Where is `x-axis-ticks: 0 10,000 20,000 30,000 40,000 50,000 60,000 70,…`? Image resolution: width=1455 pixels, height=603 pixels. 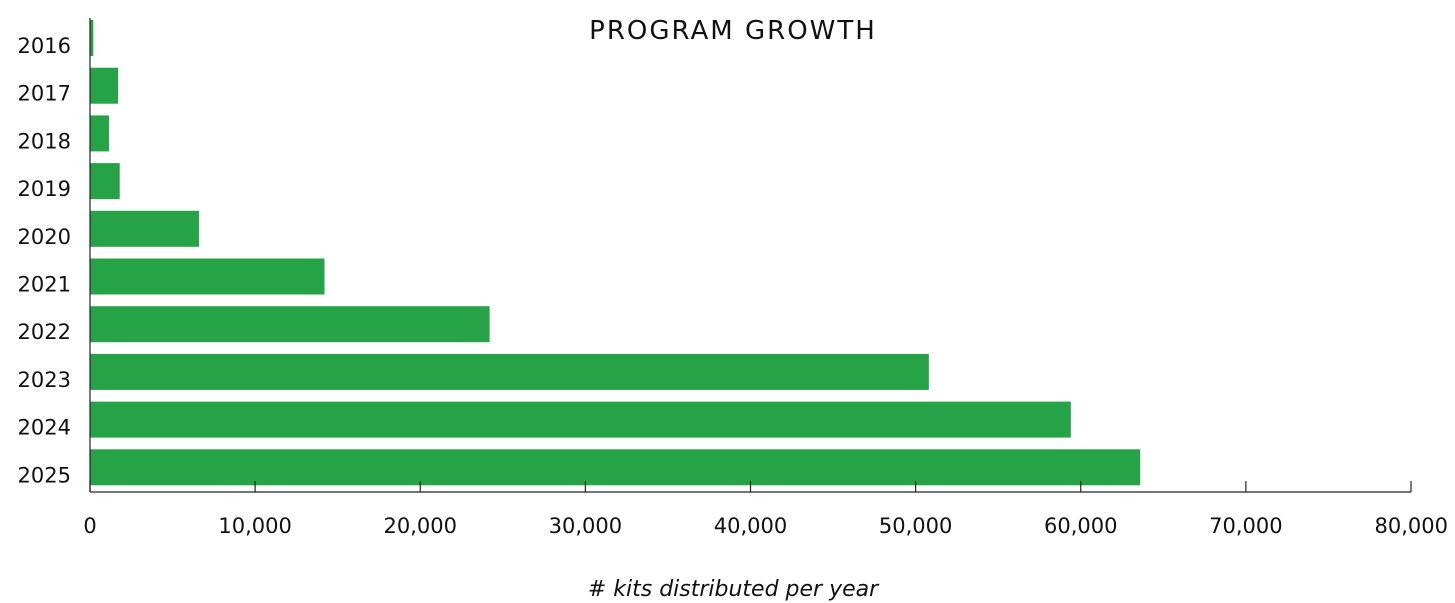
x-axis-ticks: 0 10,000 20,000 30,000 40,000 50,000 60,000 70,… is located at coordinates (765, 509).